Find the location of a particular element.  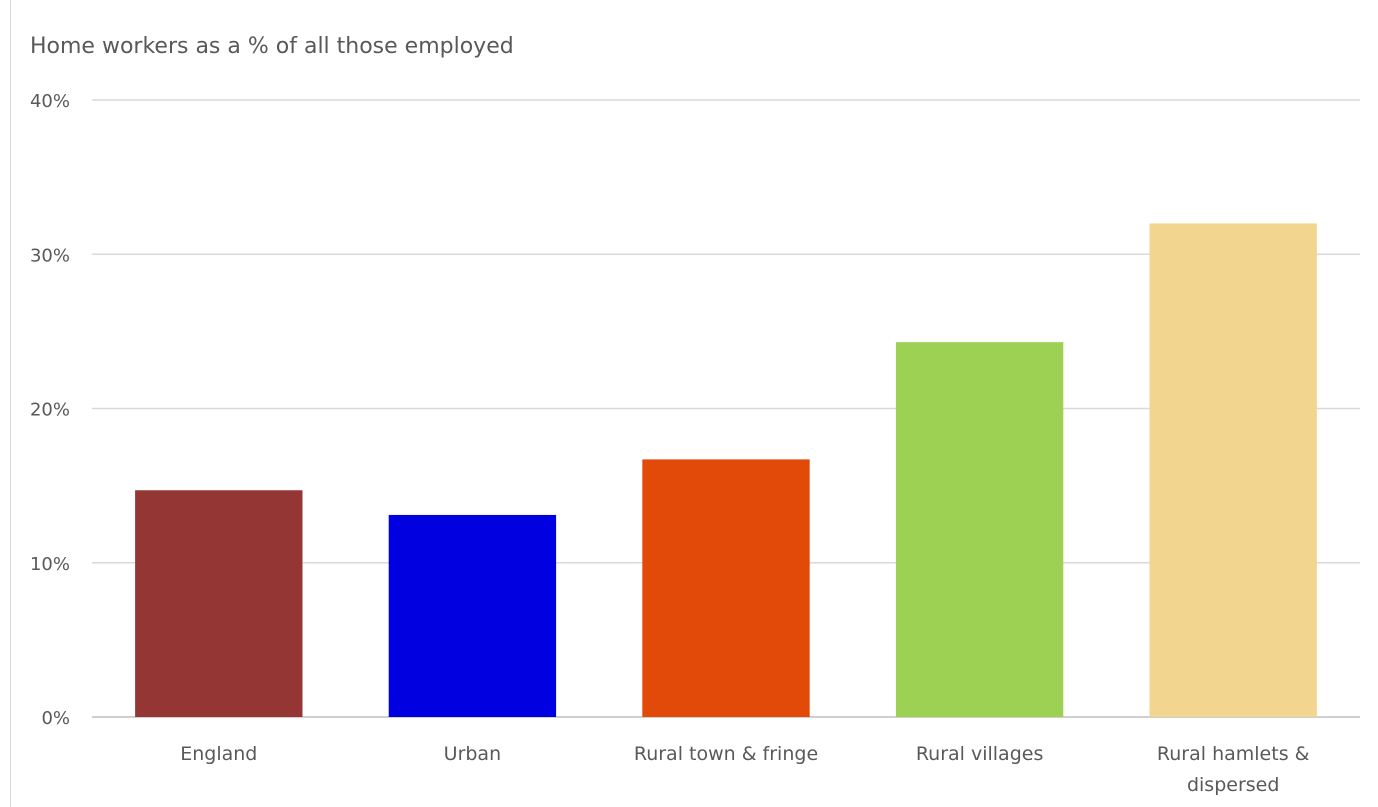

x-tick-label: Rural town & fringe is located at coordinates (726, 754).